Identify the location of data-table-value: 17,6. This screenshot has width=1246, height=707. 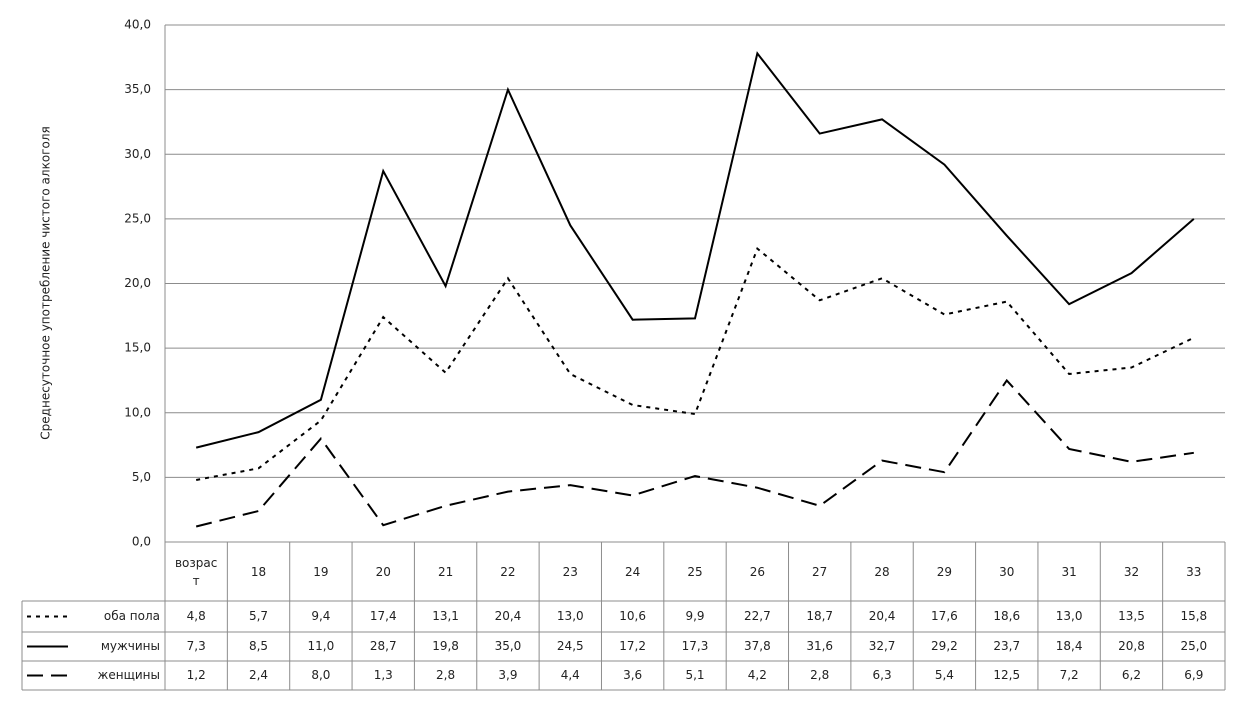
(944, 616).